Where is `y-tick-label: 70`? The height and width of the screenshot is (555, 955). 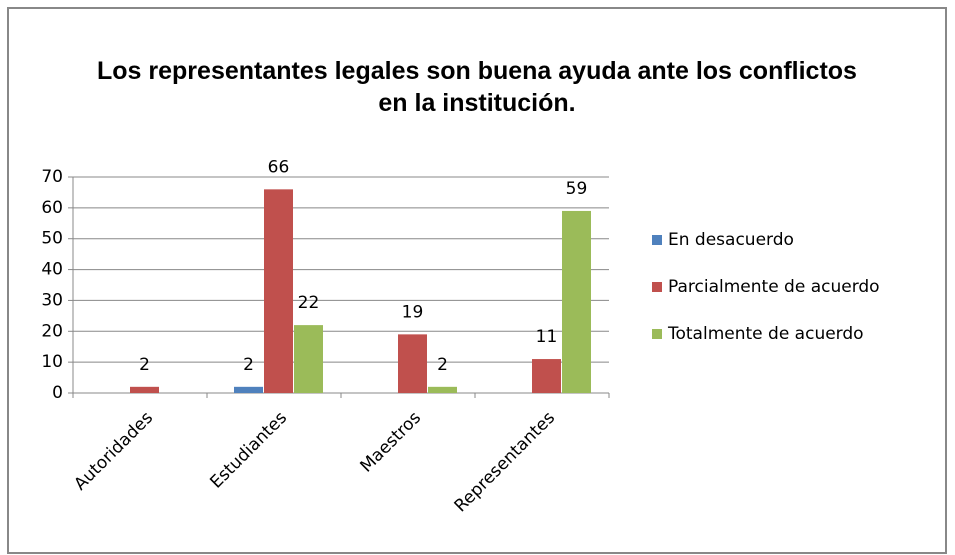 y-tick-label: 70 is located at coordinates (52, 177).